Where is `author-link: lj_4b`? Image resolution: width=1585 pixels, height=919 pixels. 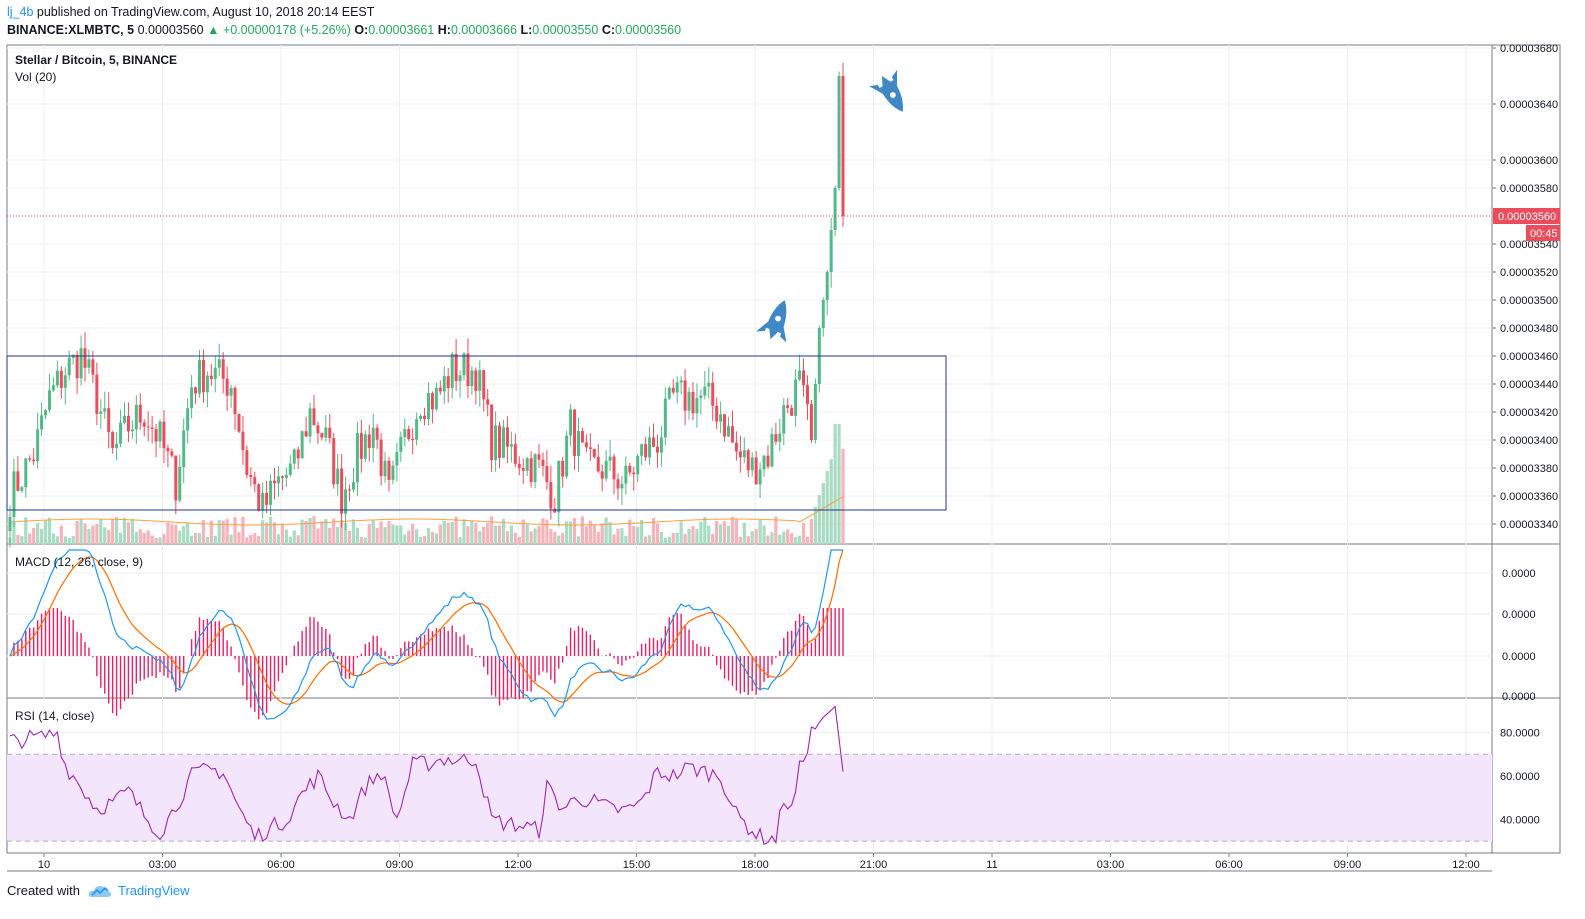 author-link: lj_4b is located at coordinates (20, 12).